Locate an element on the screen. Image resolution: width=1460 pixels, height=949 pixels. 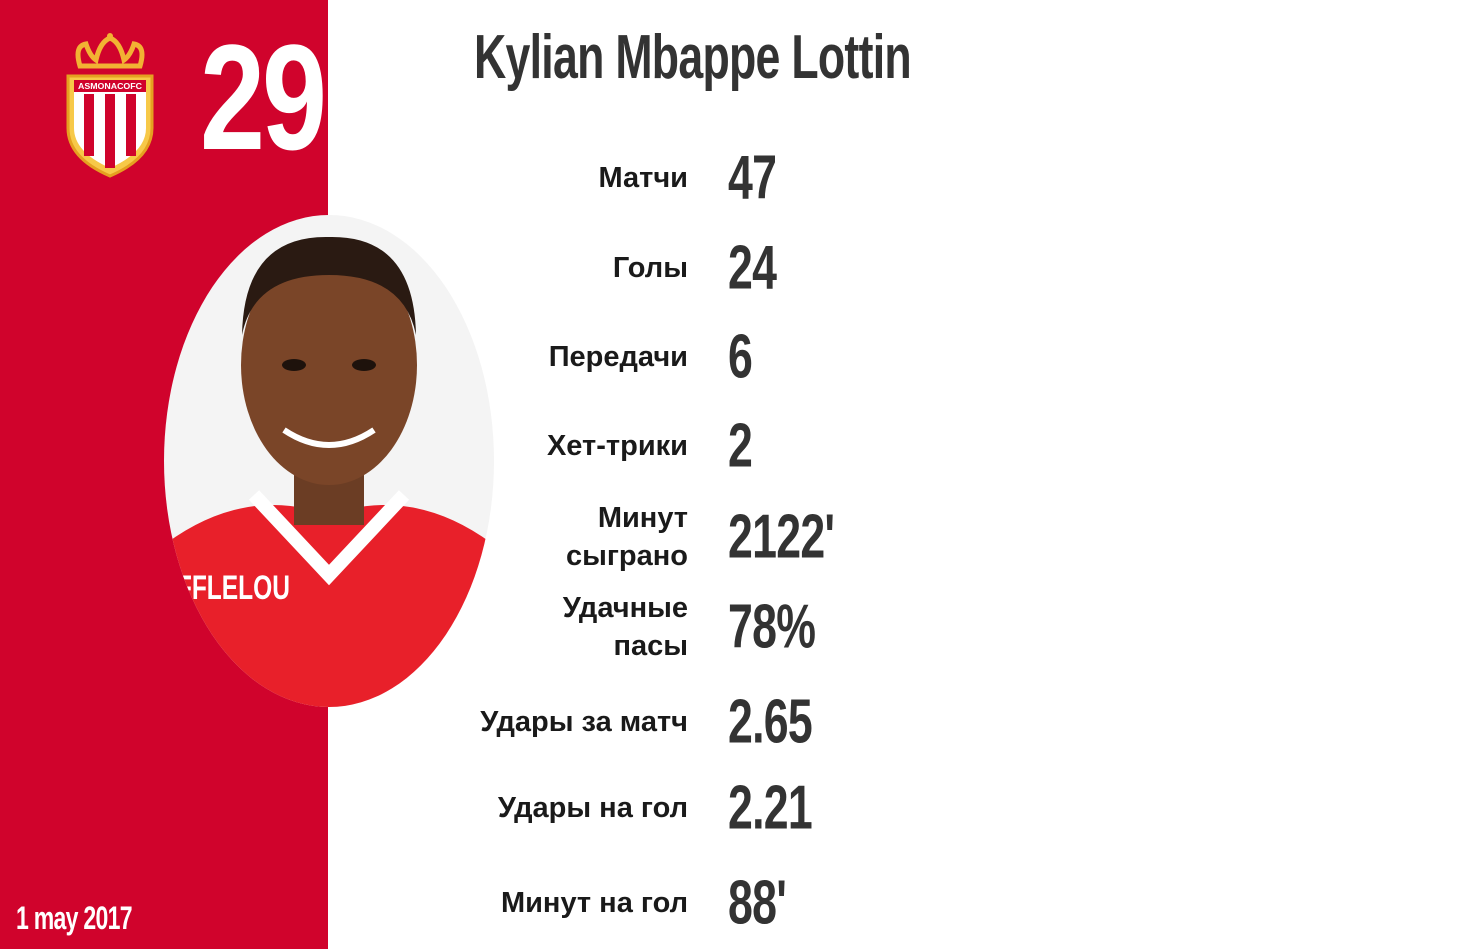
jersey-sponsor-text: IFFLELOU is located at coordinates (230, 588).